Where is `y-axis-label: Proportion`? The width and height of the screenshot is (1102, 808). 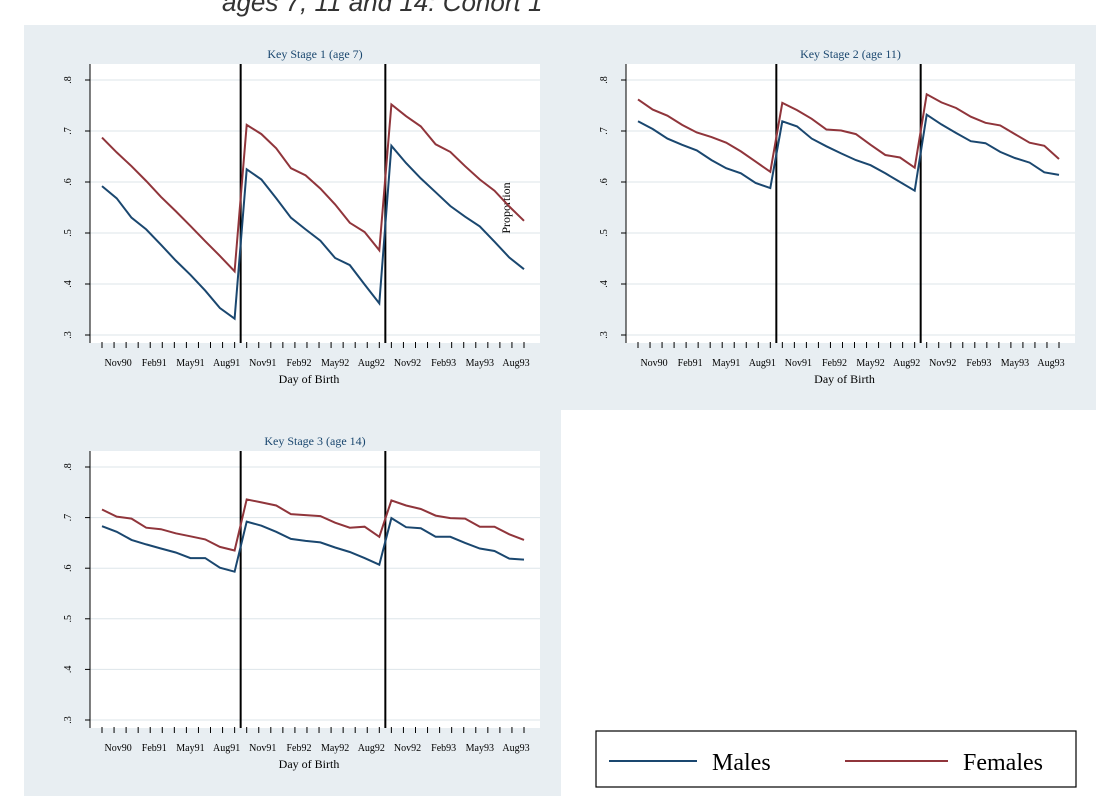 y-axis-label: Proportion is located at coordinates (506, 207).